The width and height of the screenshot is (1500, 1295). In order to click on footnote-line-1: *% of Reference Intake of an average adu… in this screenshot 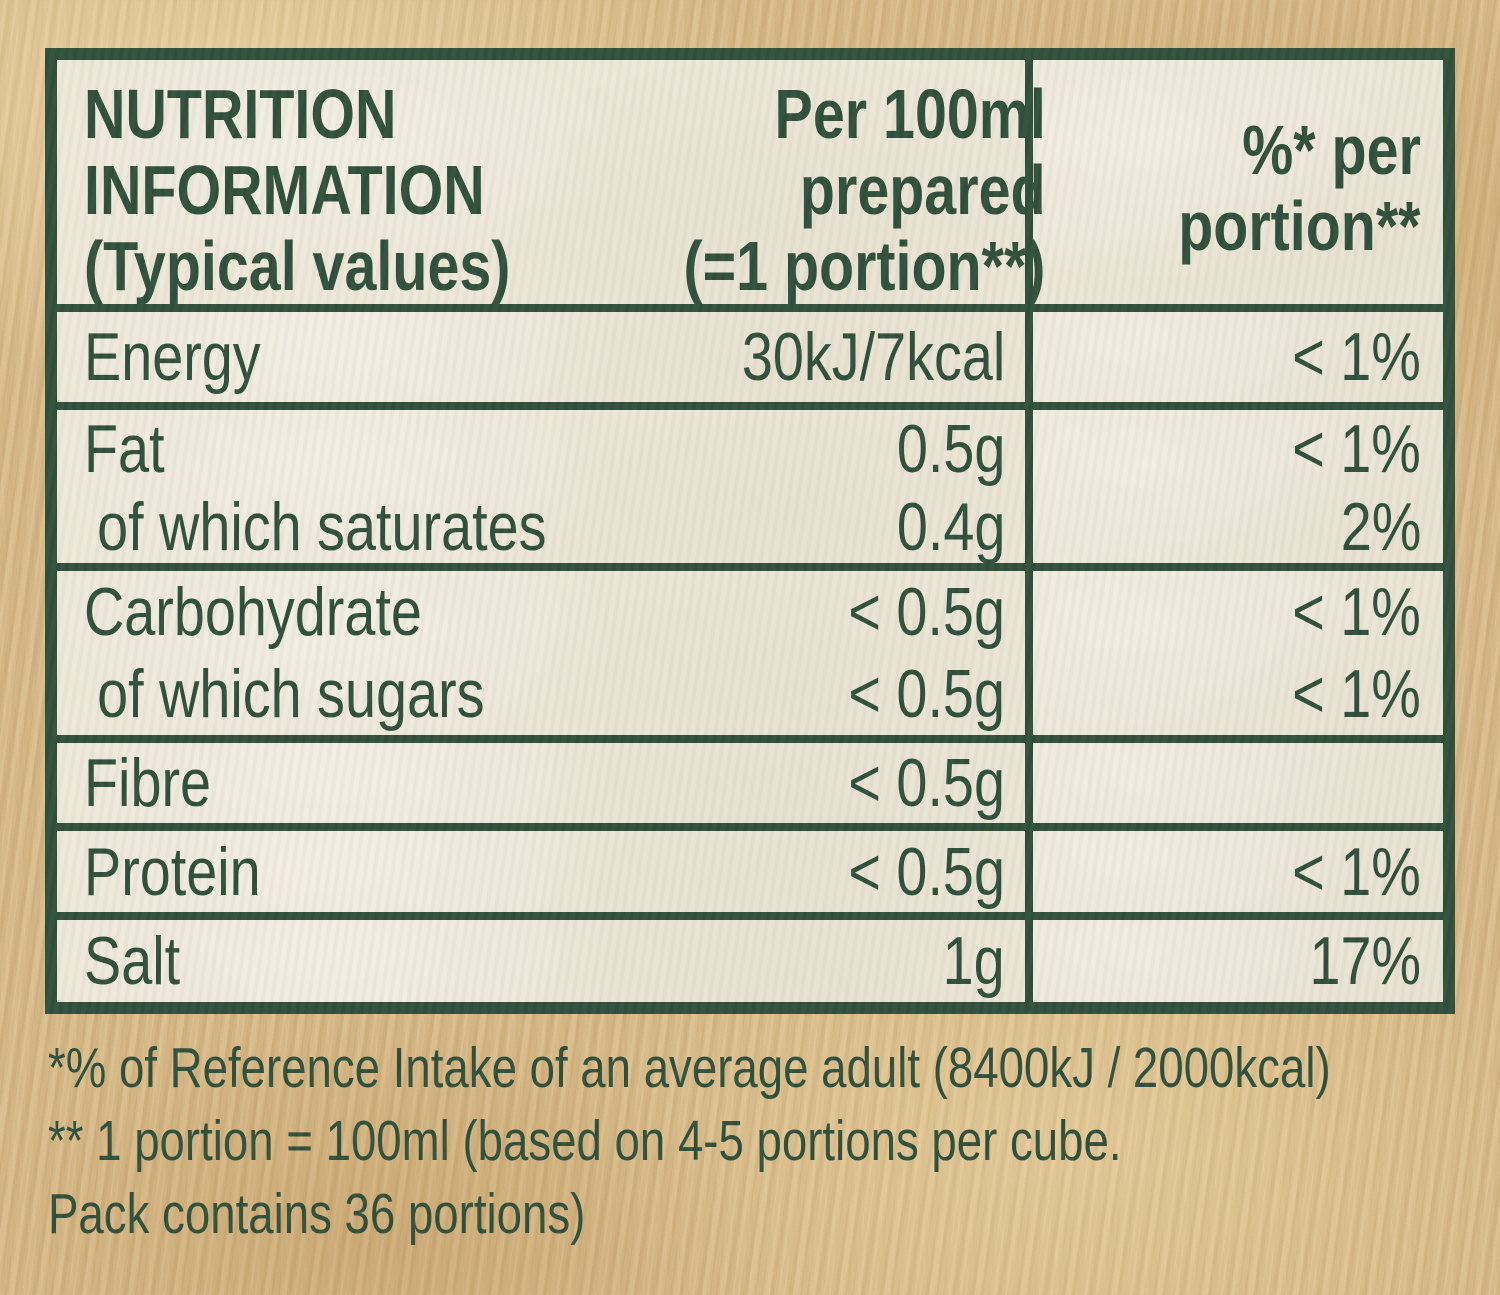, I will do `click(689, 1068)`.